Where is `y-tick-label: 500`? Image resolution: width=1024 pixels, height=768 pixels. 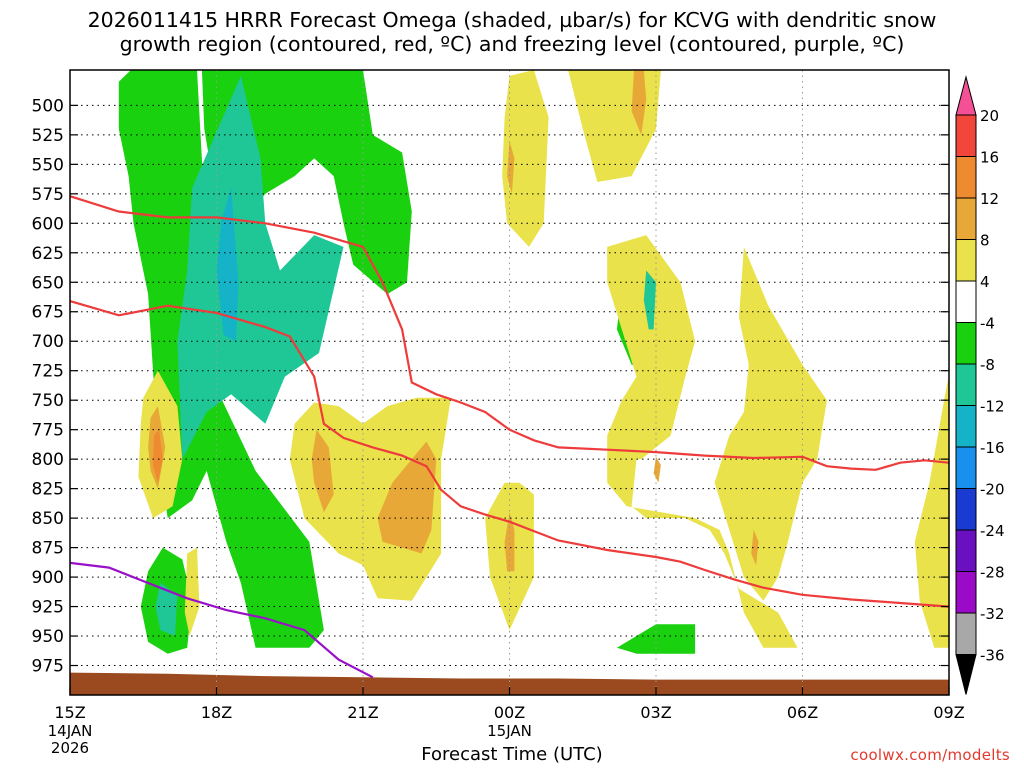
y-tick-label: 500 is located at coordinates (48, 106).